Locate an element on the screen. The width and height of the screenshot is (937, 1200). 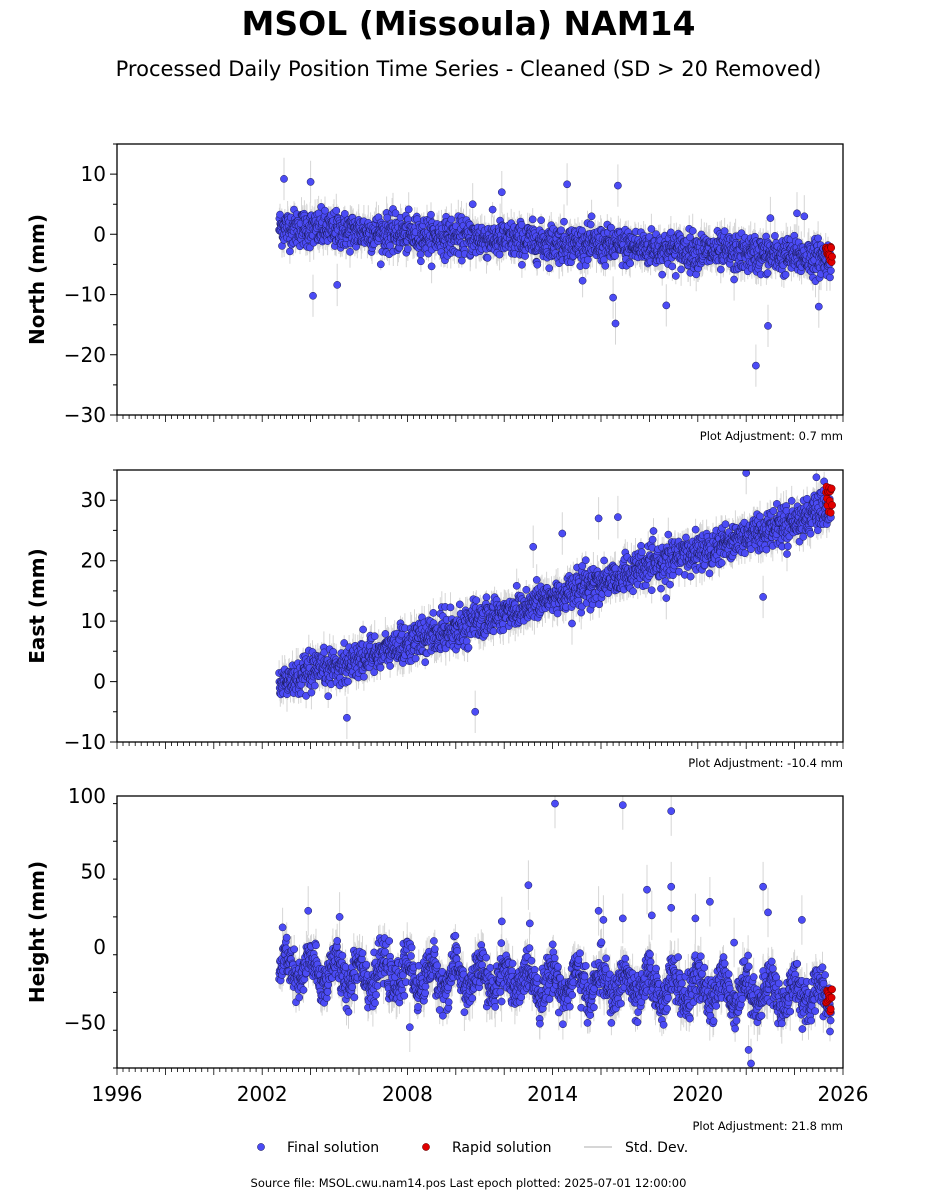
y-tick-label: 0 is located at coordinates (99, 682).